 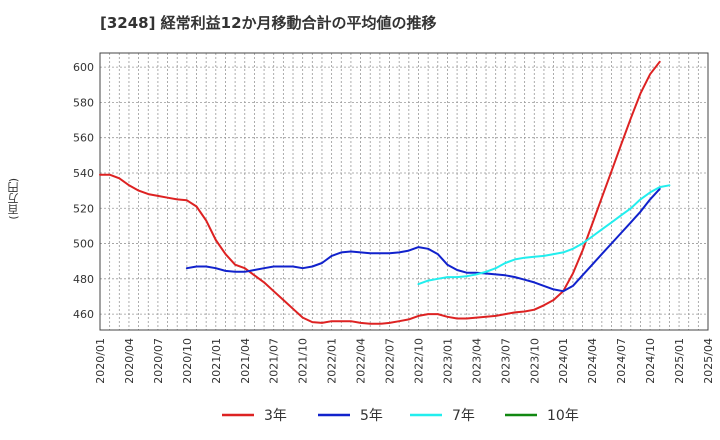 I want to click on y-tick-label: 500, so click(x=83, y=244).